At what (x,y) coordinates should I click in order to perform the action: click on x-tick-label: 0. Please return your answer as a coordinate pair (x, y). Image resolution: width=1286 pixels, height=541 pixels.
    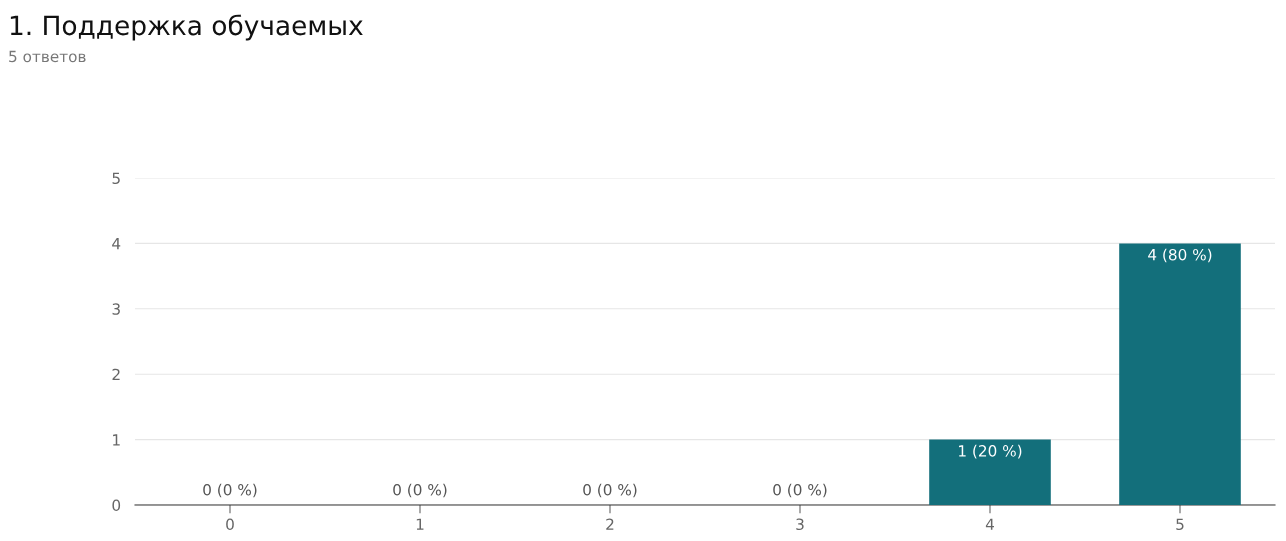
    Looking at the image, I should click on (230, 524).